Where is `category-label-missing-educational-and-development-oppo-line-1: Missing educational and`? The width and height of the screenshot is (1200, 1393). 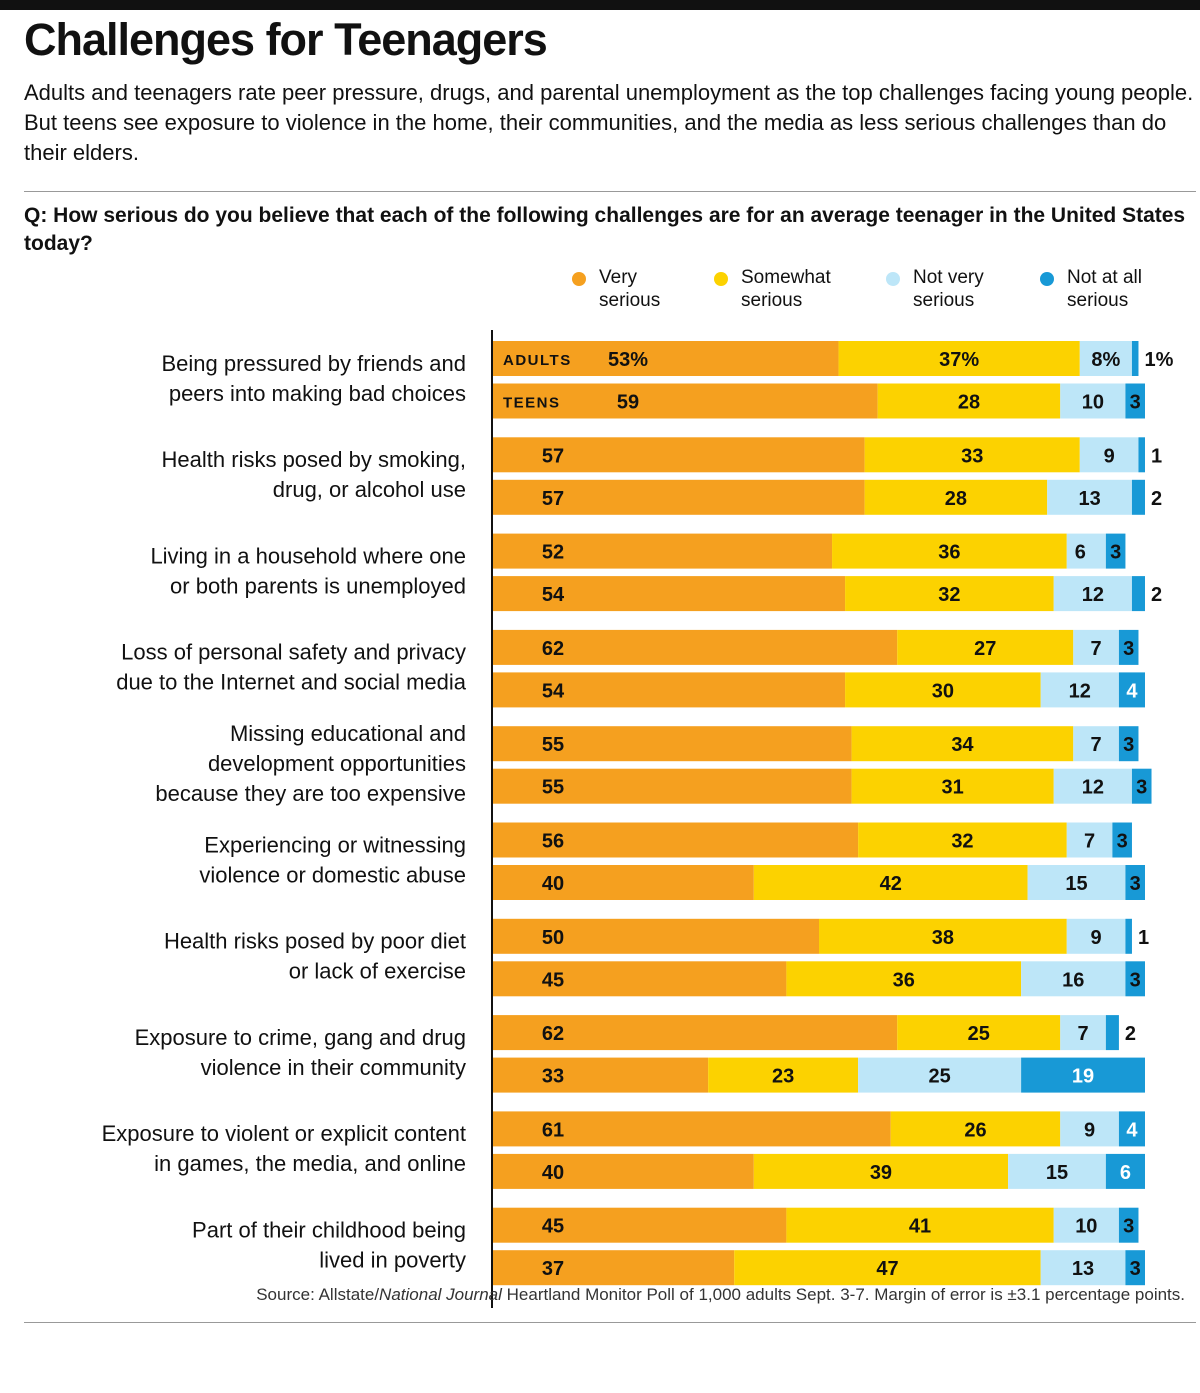
category-label-missing-educational-and-development-oppo-line-1: Missing educational and is located at coordinates (348, 733).